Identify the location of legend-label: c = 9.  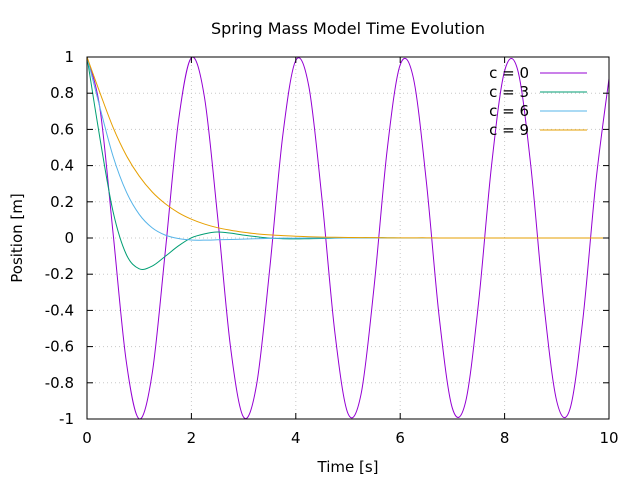
(509, 130).